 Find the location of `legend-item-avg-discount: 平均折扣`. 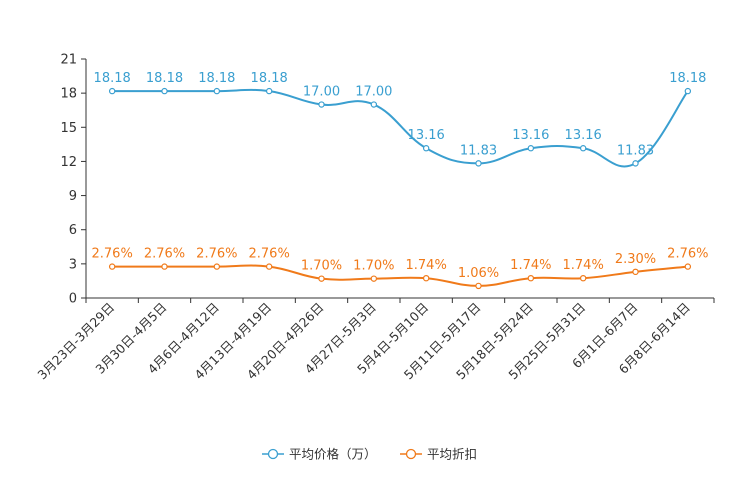

legend-item-avg-discount: 平均折扣 is located at coordinates (438, 454).